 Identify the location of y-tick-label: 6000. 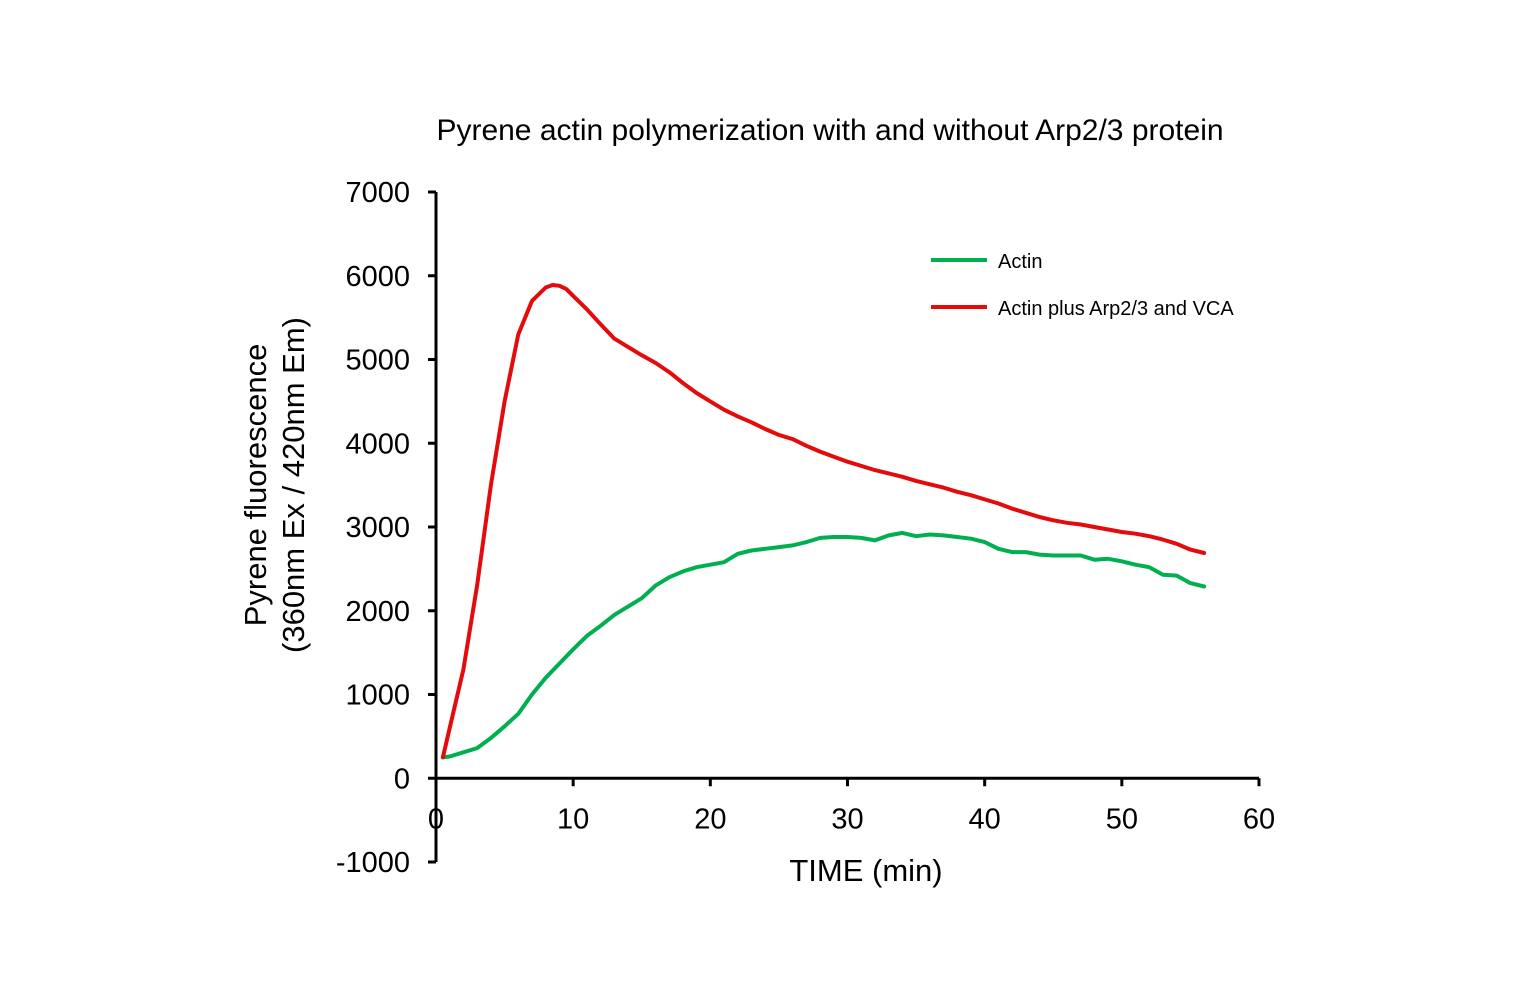
(377, 277).